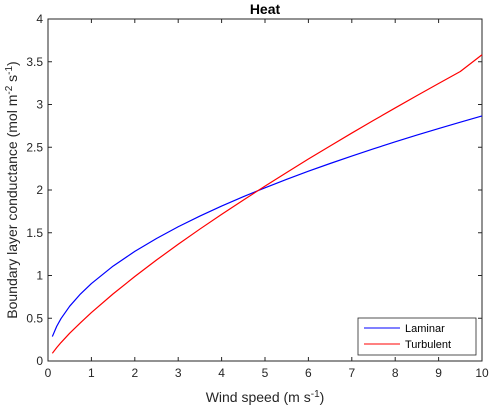 Image resolution: width=489 pixels, height=407 pixels. What do you see at coordinates (351, 373) in the screenshot?
I see `x-tick-label: 7` at bounding box center [351, 373].